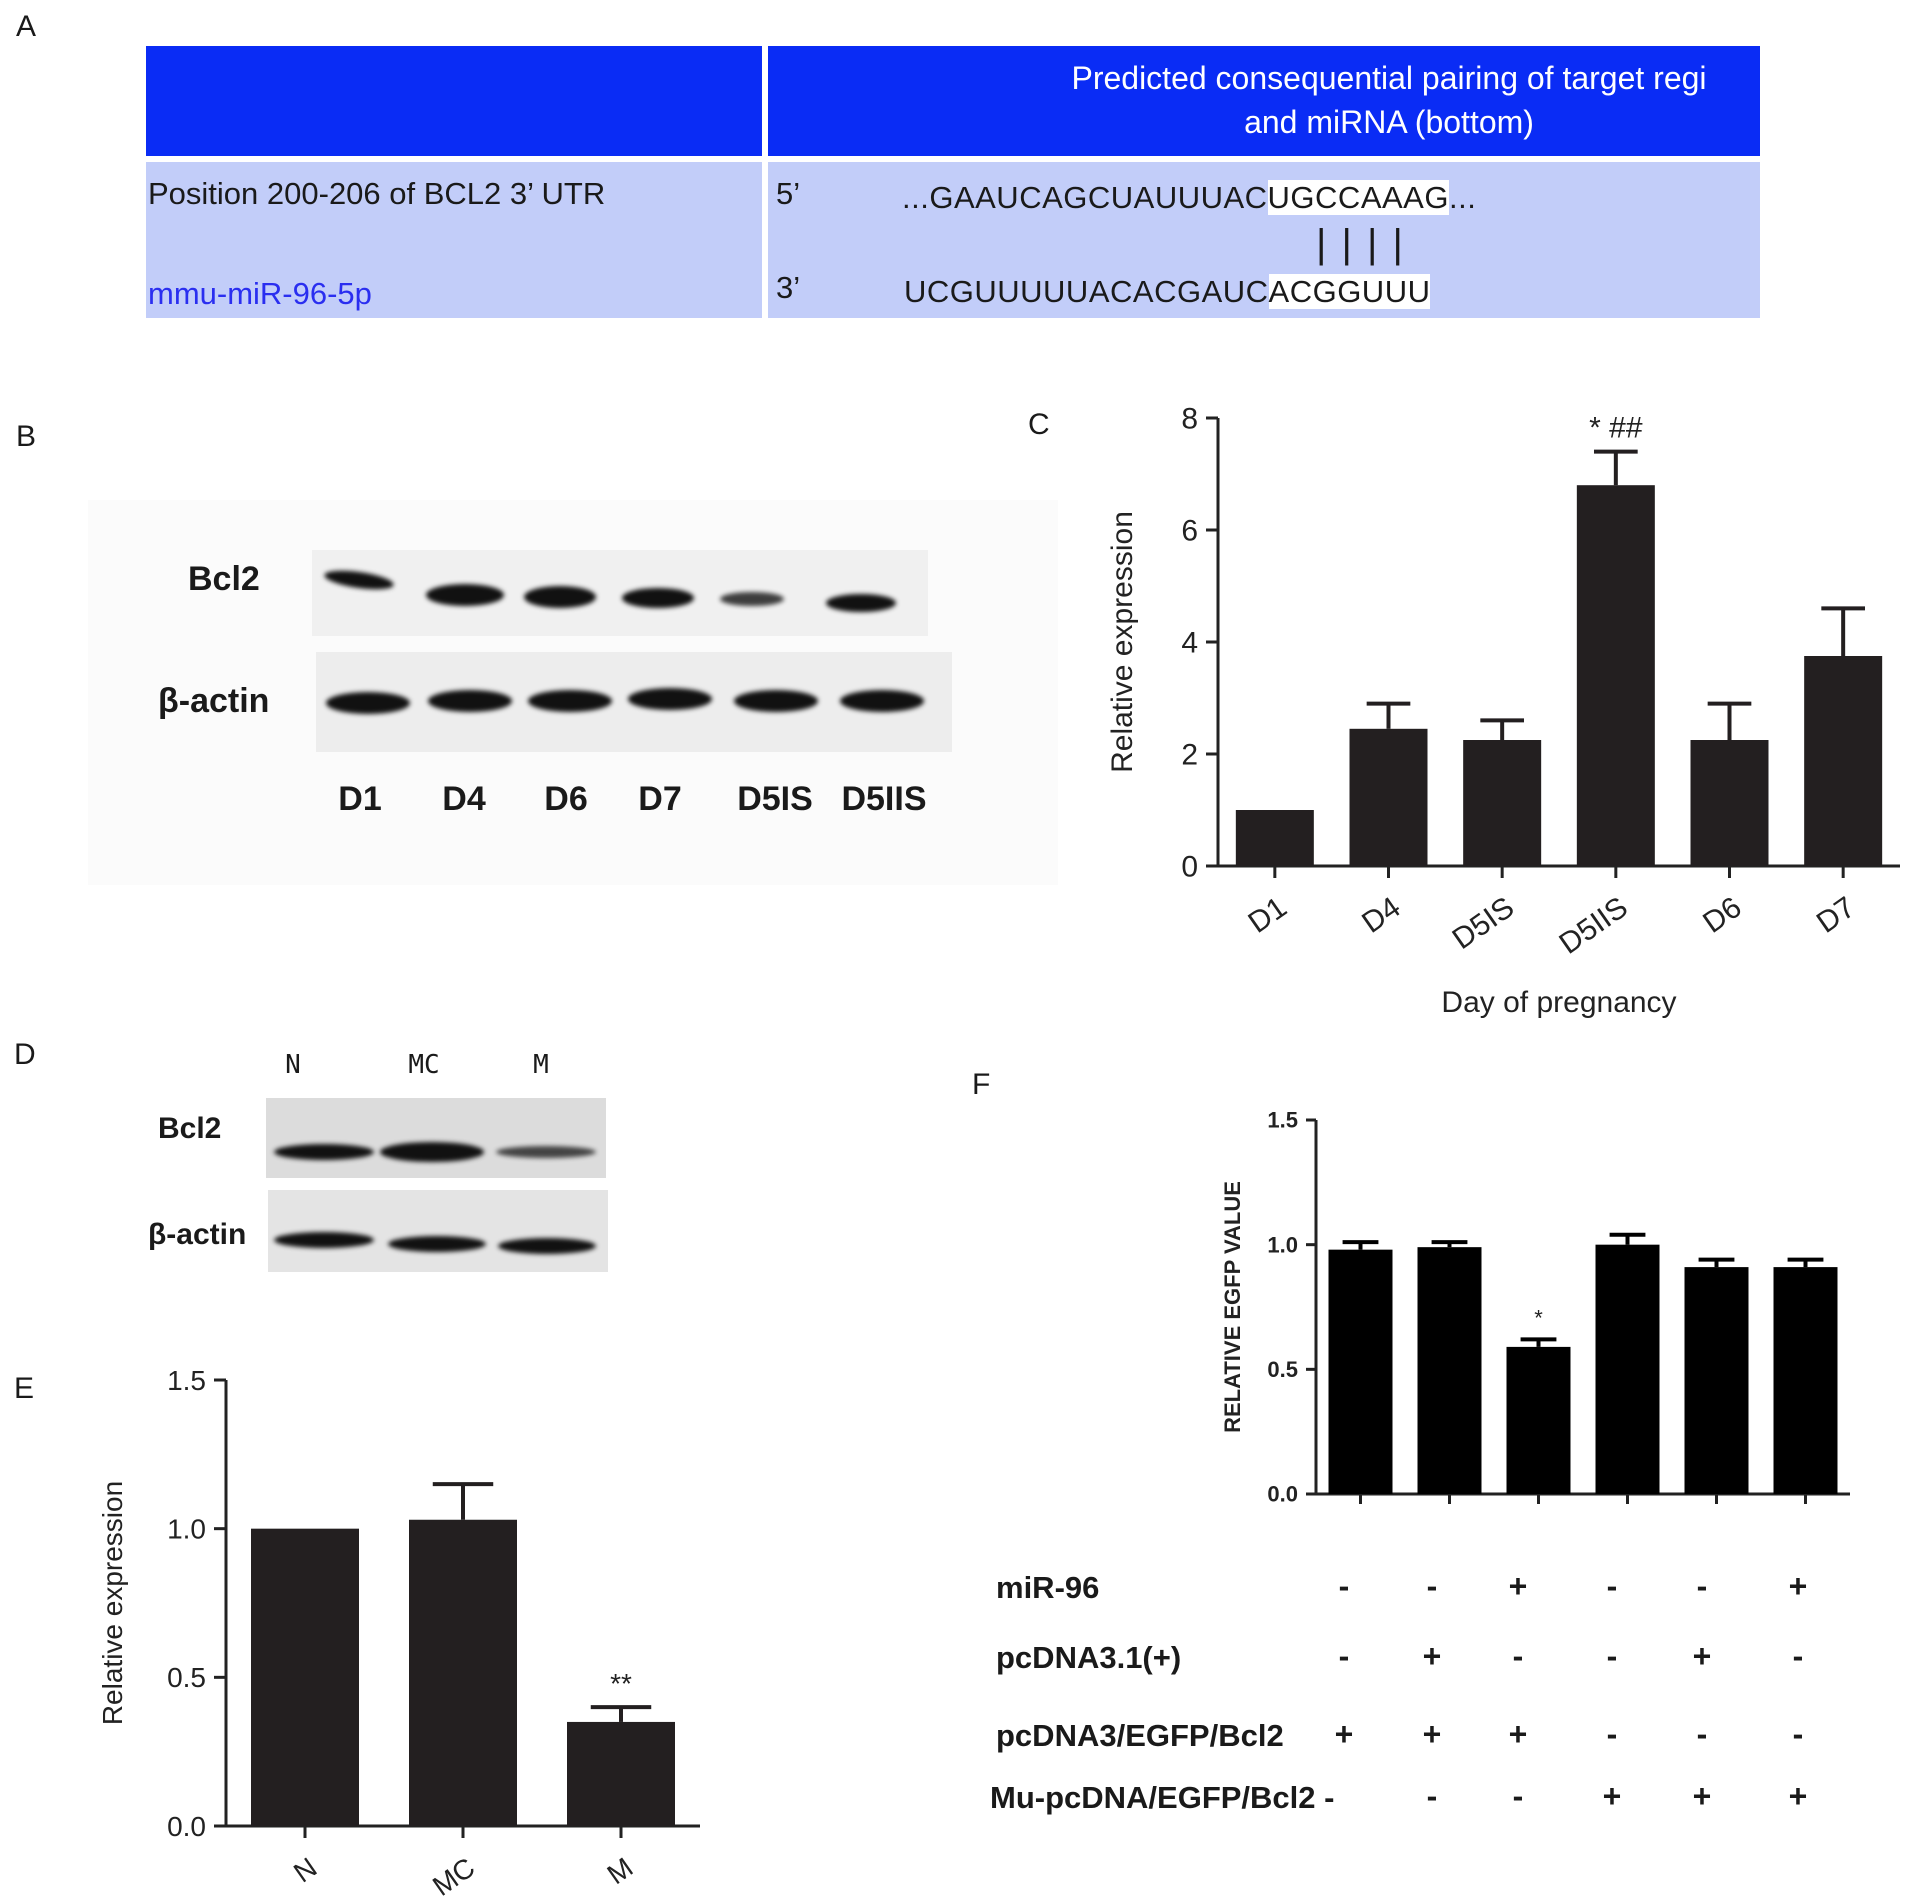 This screenshot has width=1913, height=1903. I want to click on panel-label-d: D, so click(25, 1054).